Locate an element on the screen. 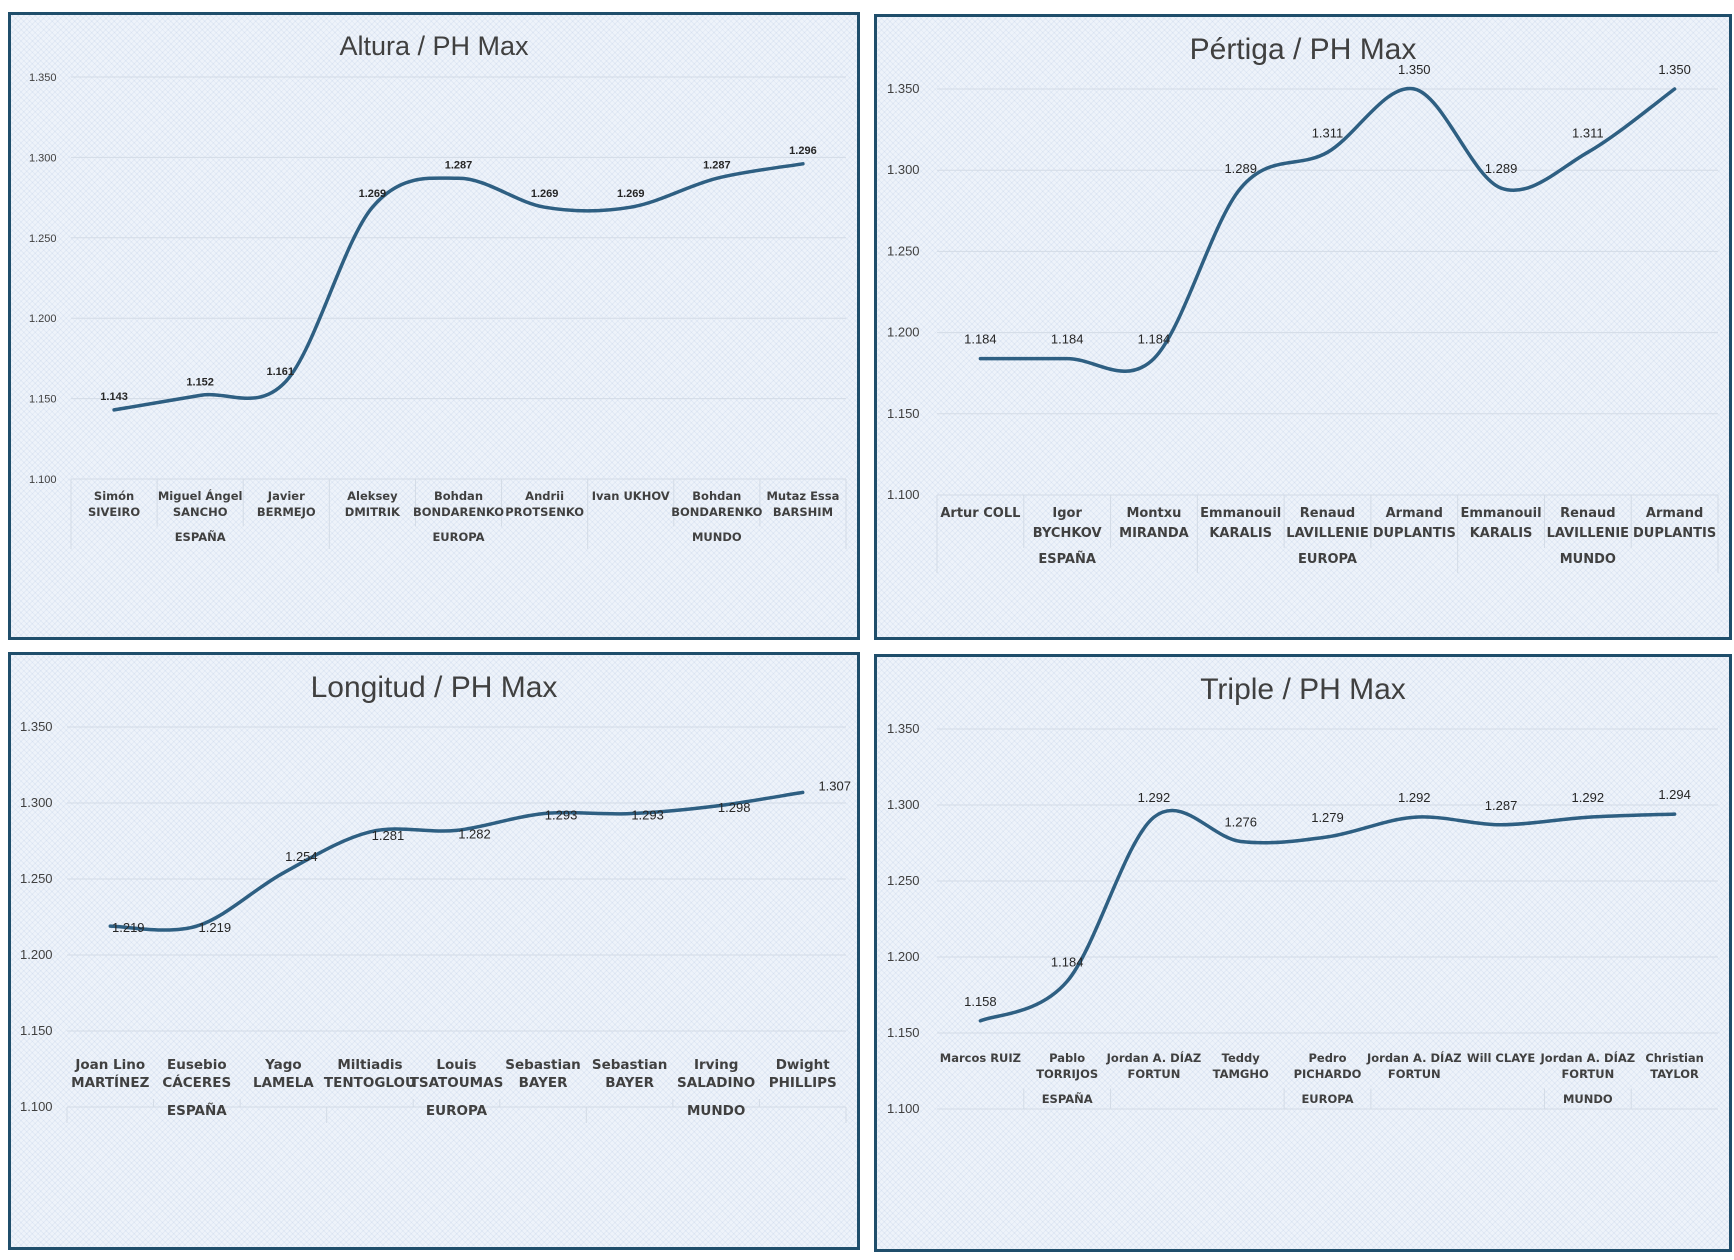 The height and width of the screenshot is (1260, 1734). altura-data-label: 1.143 is located at coordinates (114, 397).